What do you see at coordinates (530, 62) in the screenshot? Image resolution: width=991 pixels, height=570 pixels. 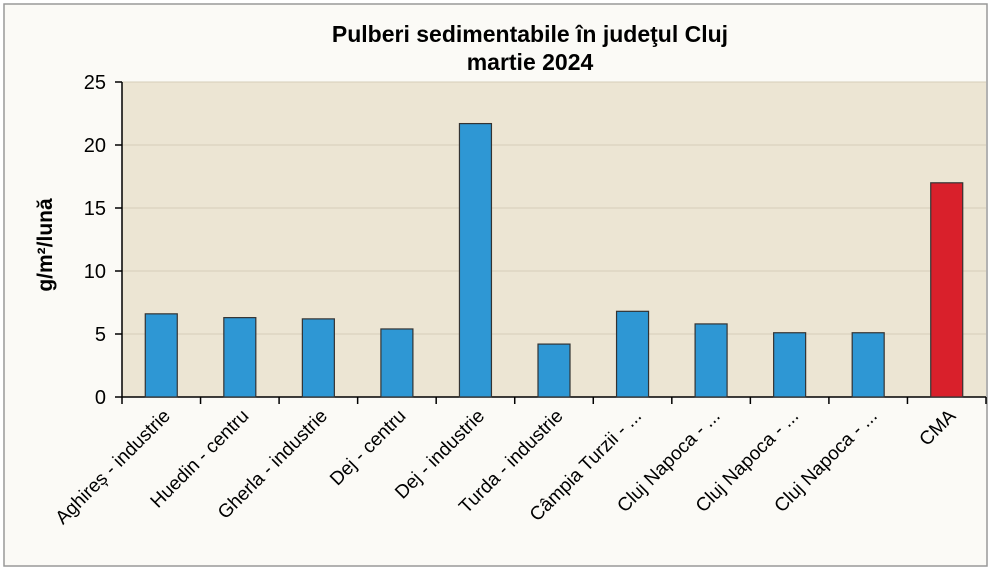 I see `chart-subtitle: martie 2024` at bounding box center [530, 62].